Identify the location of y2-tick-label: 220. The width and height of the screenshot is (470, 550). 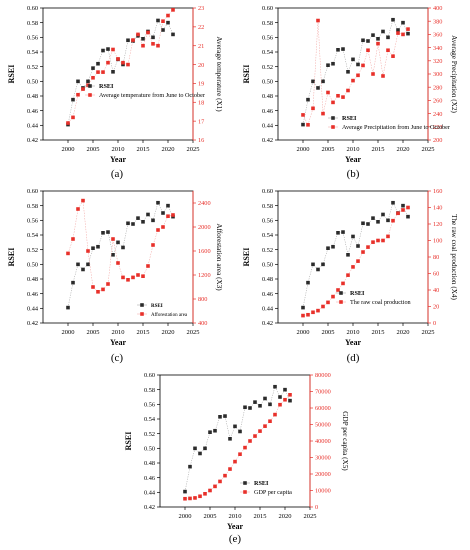
(437, 127).